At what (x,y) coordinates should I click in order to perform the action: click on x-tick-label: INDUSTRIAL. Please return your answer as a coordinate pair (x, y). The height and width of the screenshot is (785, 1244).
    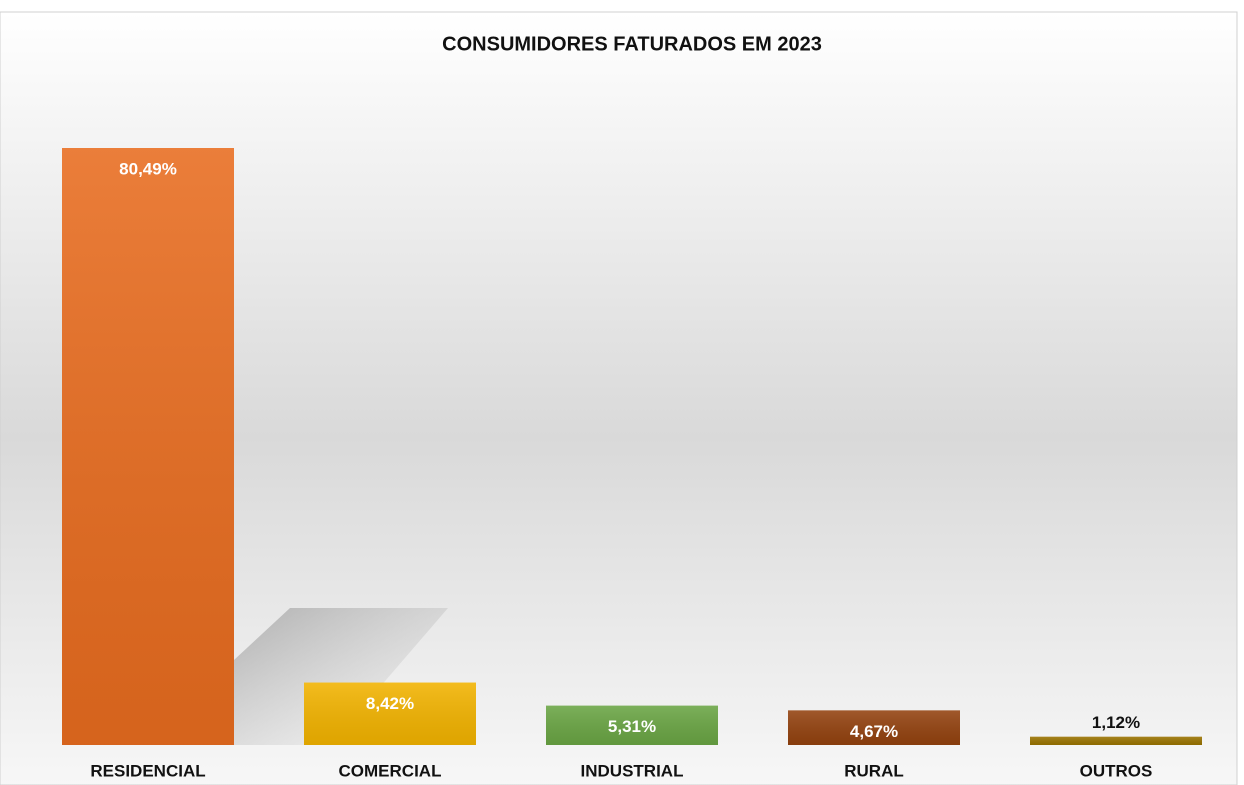
    Looking at the image, I should click on (632, 770).